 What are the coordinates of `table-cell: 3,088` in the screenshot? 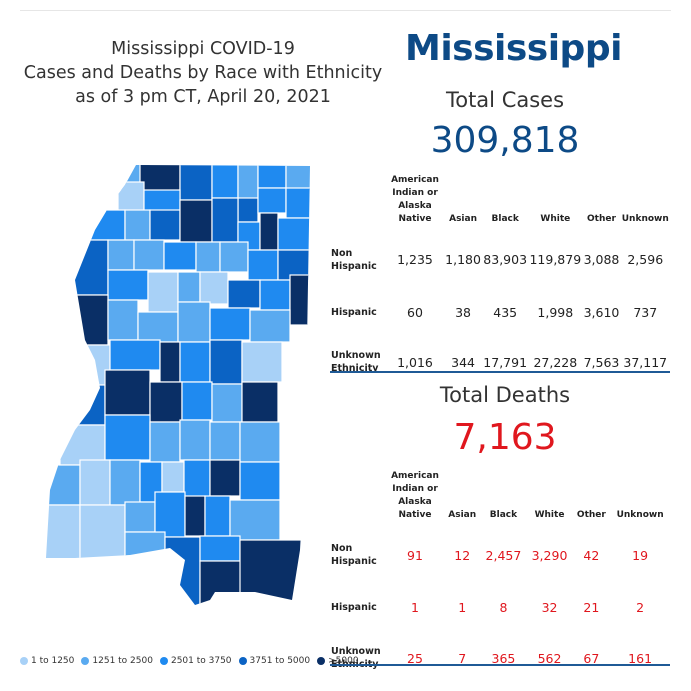 It's located at (601, 259).